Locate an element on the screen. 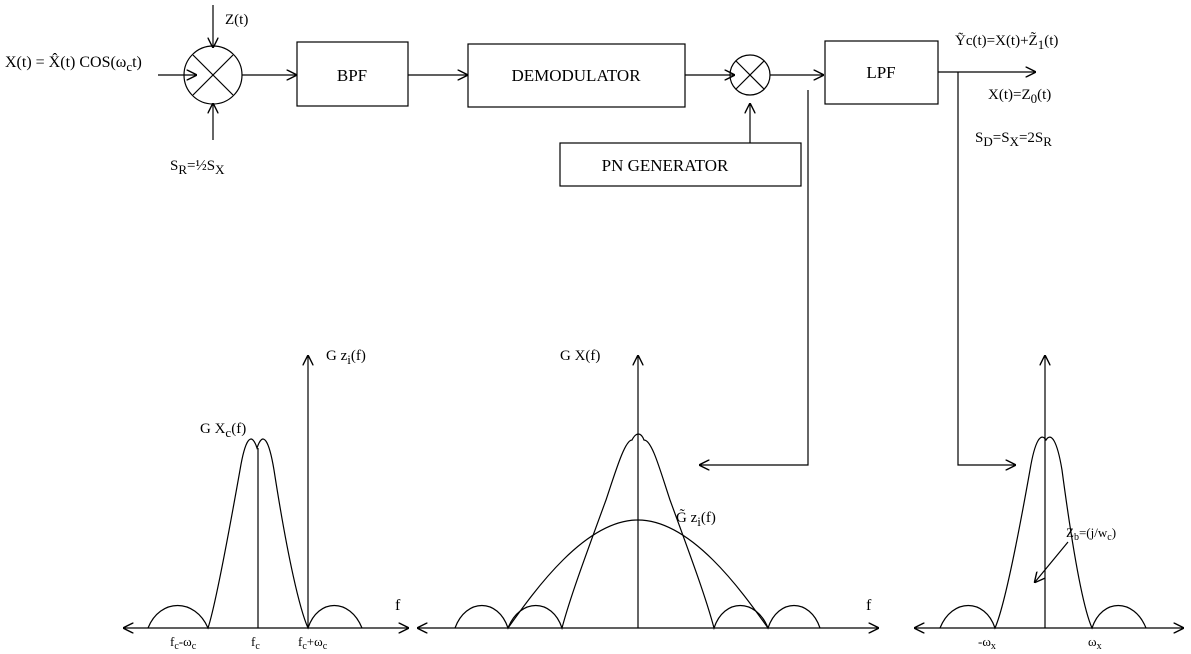 The height and width of the screenshot is (654, 1191). left-peak-label: G Xc(f) is located at coordinates (223, 430).